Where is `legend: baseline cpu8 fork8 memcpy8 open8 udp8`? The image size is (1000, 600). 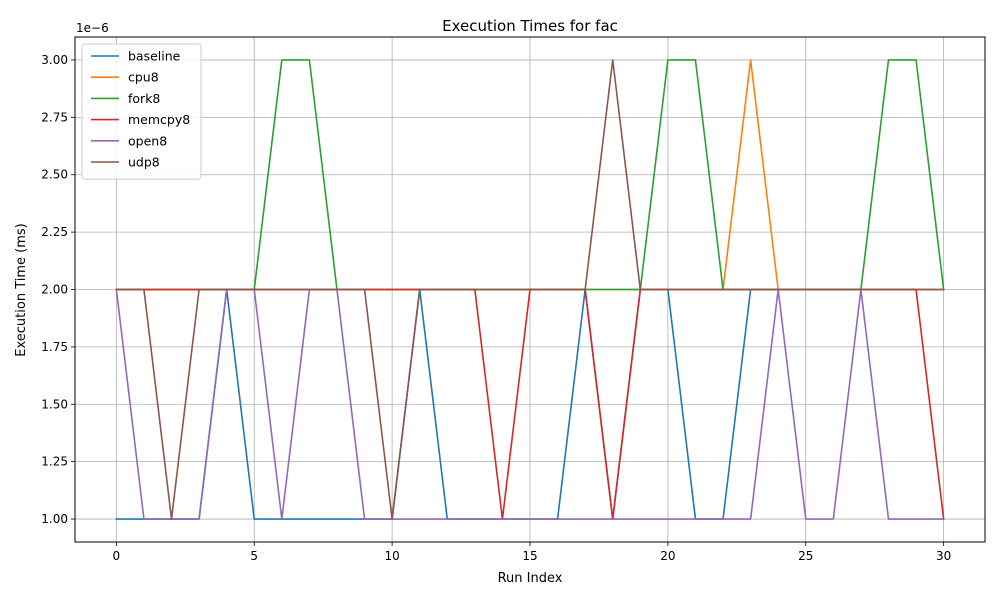
legend: baseline cpu8 fork8 memcpy8 open8 udp8 is located at coordinates (141, 111).